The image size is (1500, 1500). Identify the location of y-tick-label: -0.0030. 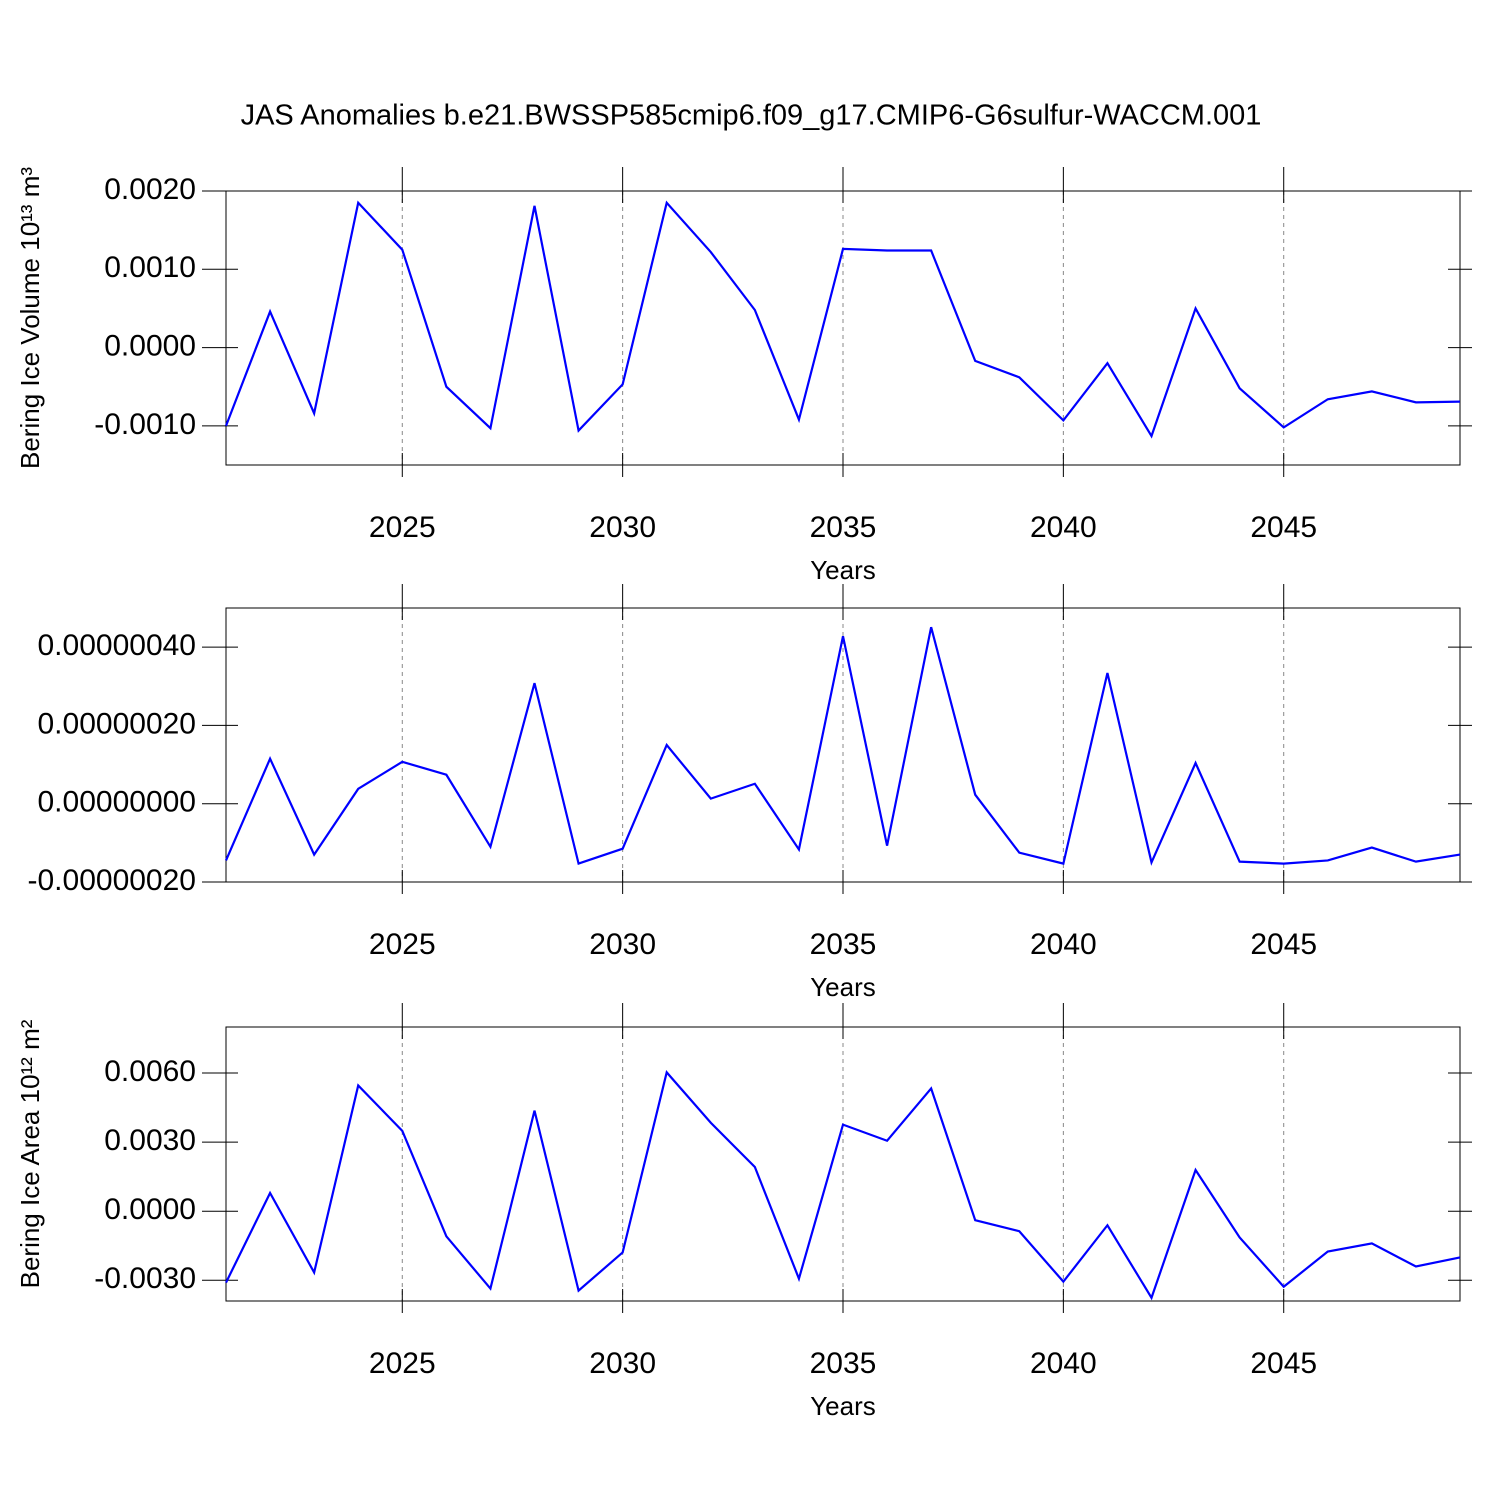
(145, 1278).